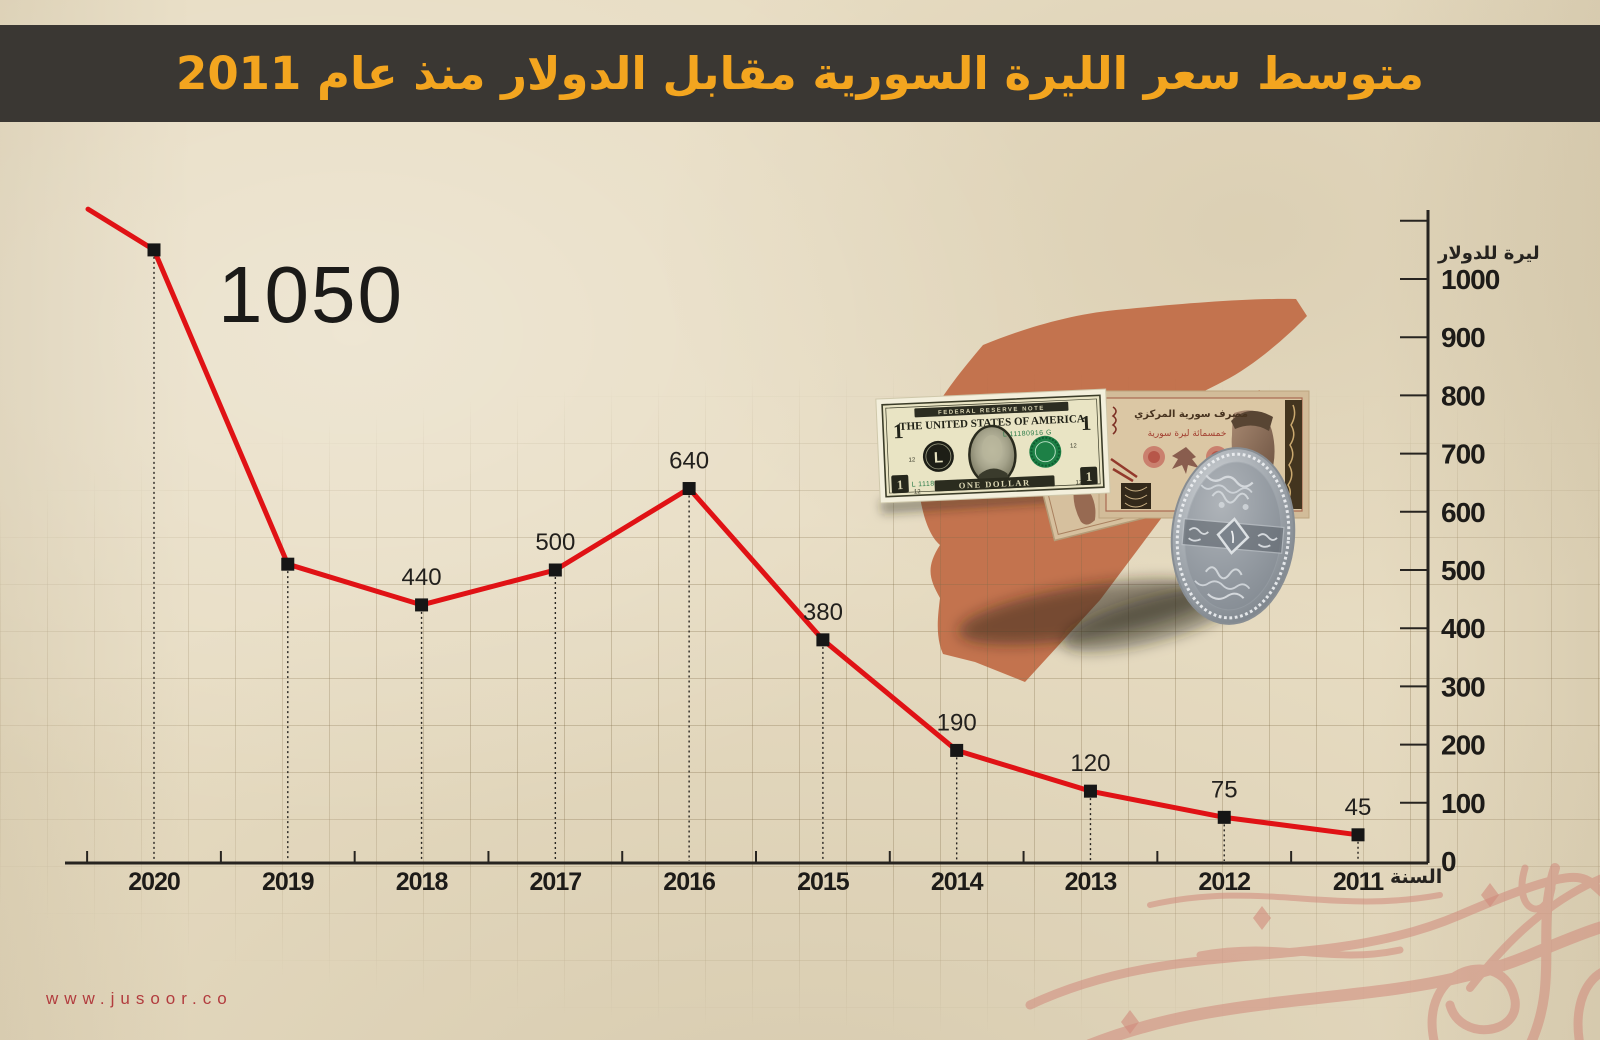 The width and height of the screenshot is (1600, 1040). What do you see at coordinates (1463, 803) in the screenshot?
I see `y-tick-label: 100` at bounding box center [1463, 803].